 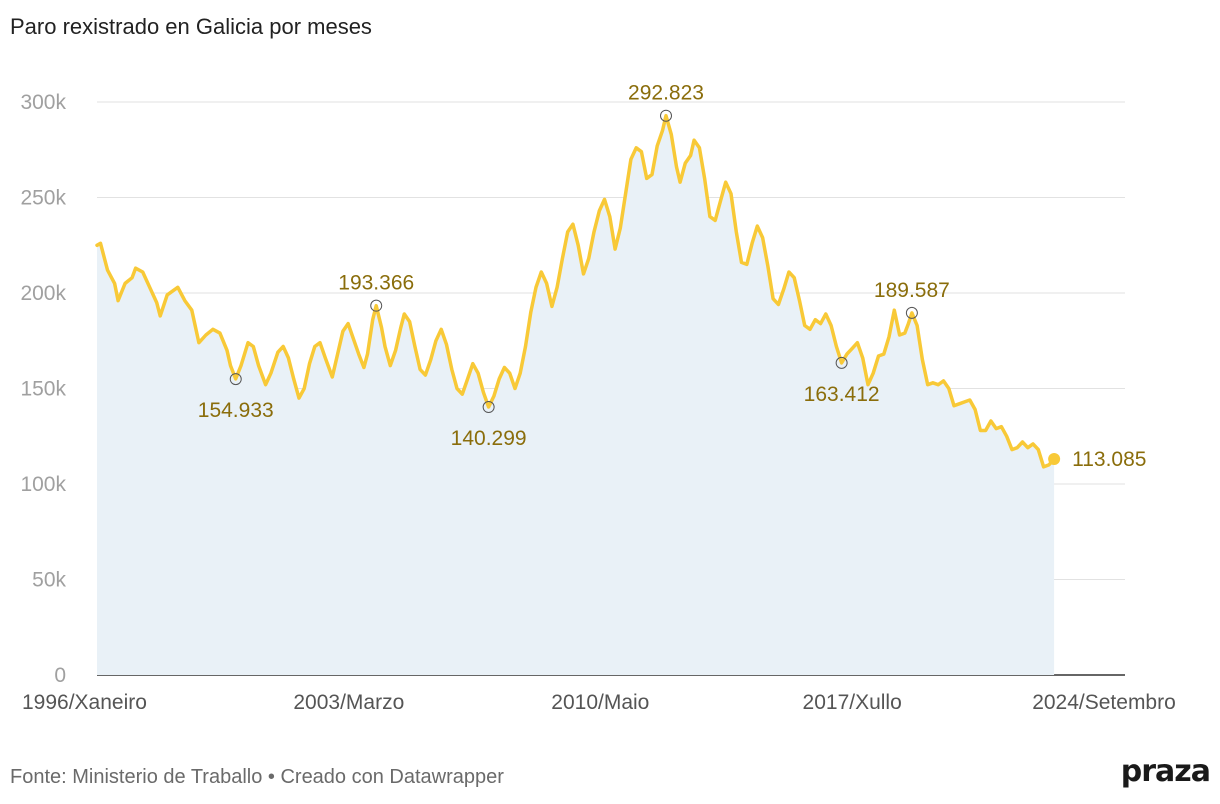 What do you see at coordinates (84, 702) in the screenshot?
I see `x-tick-label: 1996/Xaneiro` at bounding box center [84, 702].